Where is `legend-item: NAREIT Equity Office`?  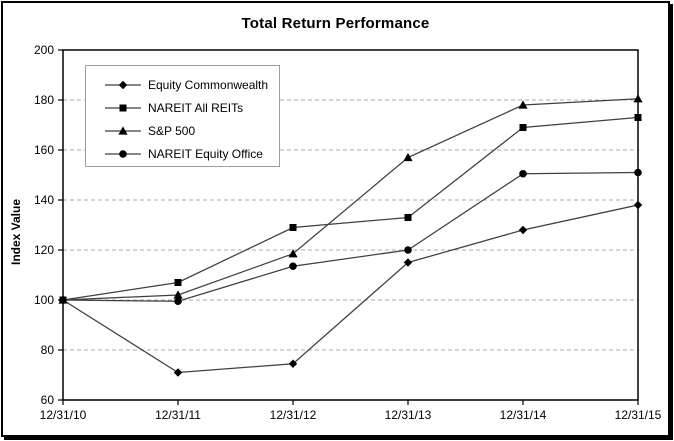 legend-item: NAREIT Equity Office is located at coordinates (182, 154).